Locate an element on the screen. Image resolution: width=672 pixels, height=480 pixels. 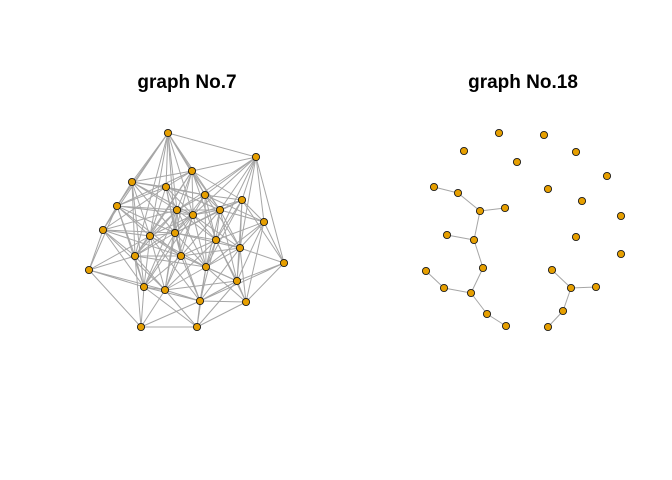
graph-left is located at coordinates (186, 230).